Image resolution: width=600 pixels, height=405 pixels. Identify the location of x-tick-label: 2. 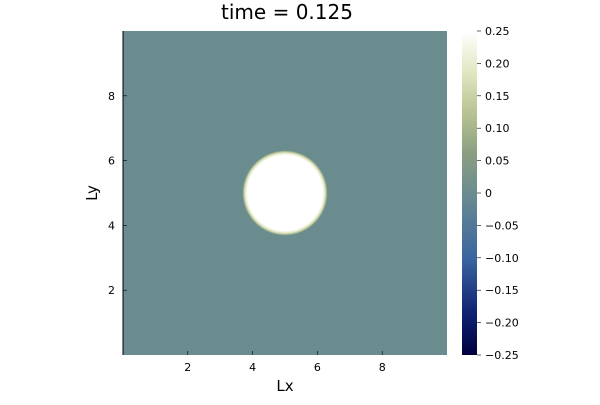
(187, 367).